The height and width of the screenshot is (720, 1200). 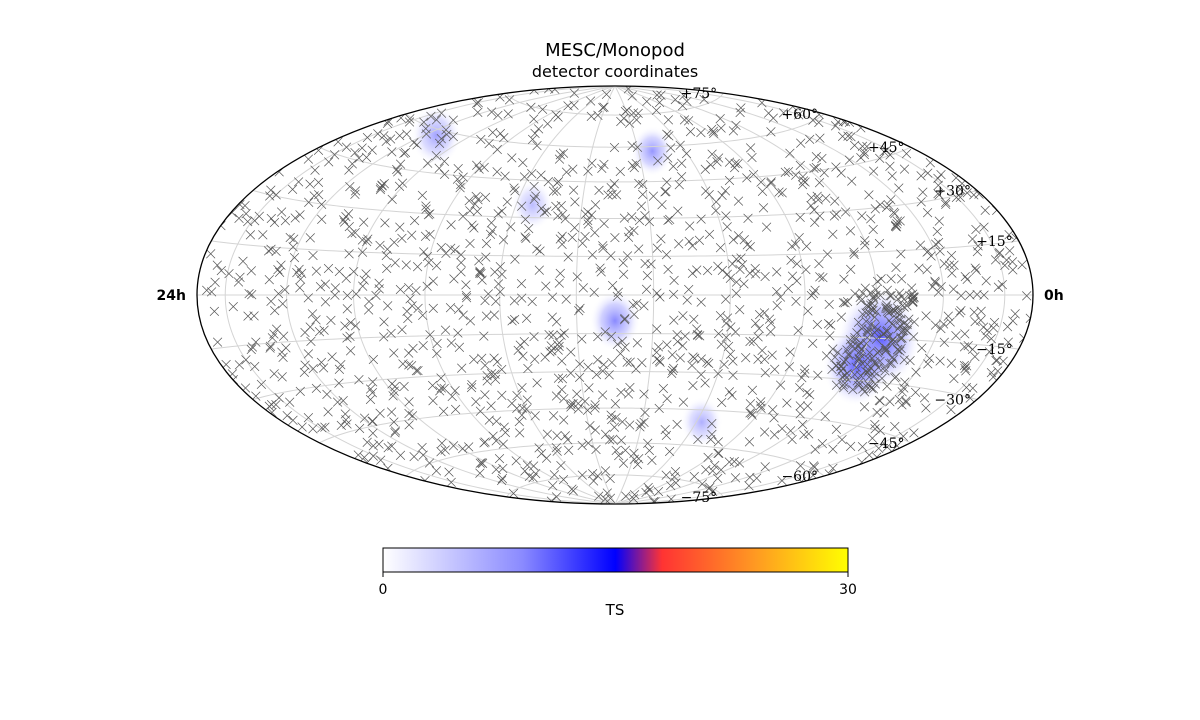 I want to click on grid-meridian, so click(x=483, y=295).